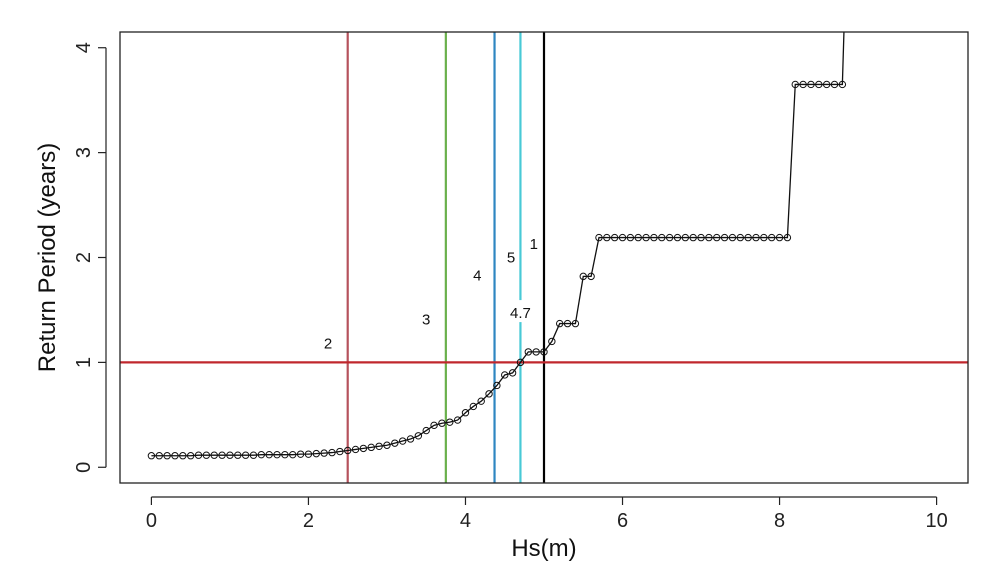  What do you see at coordinates (84, 257) in the screenshot?
I see `y-tick-label: 2` at bounding box center [84, 257].